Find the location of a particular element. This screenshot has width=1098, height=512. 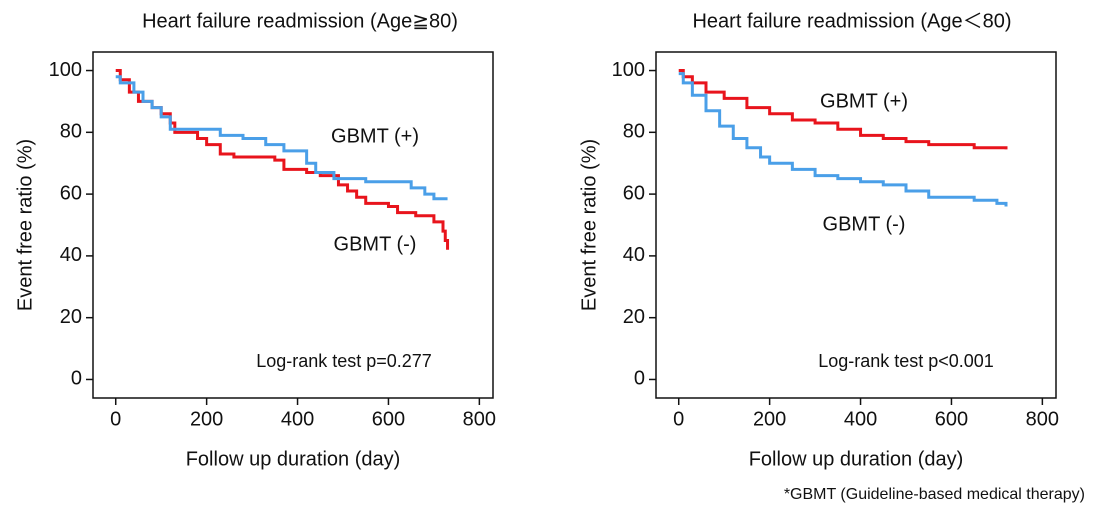

annotation: Log-rank test p=0.277 is located at coordinates (344, 361).